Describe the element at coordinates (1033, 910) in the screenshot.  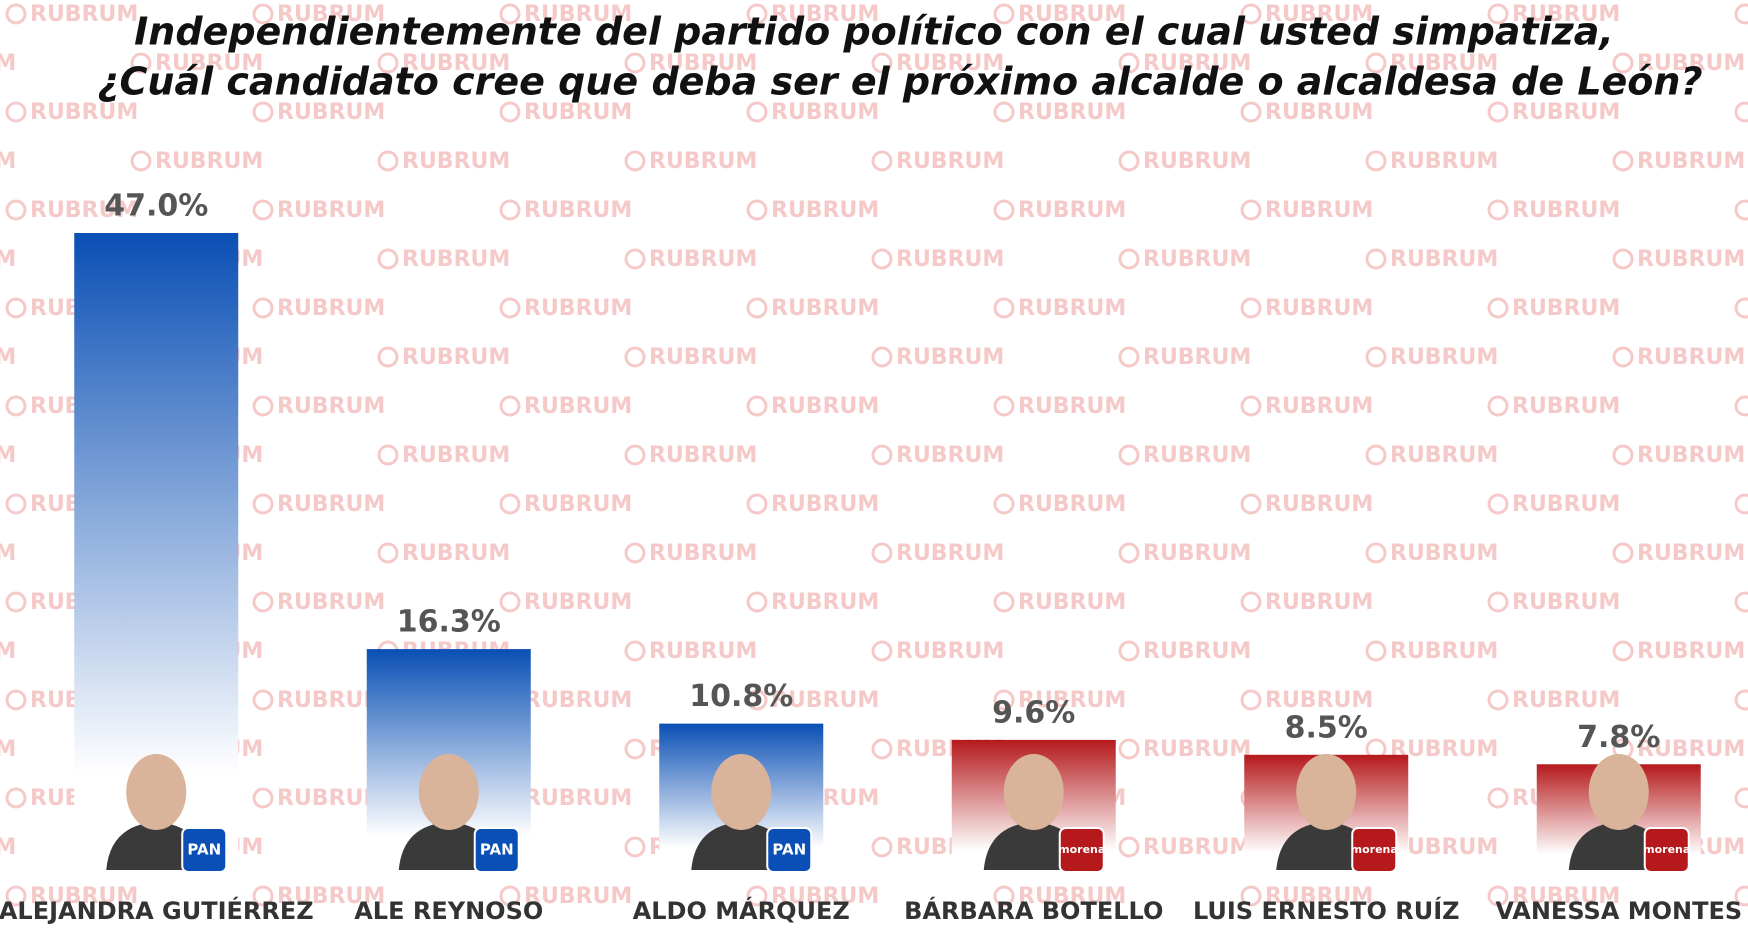
I see `x-tick-label: BÁRBARA BOTELLO` at that location.